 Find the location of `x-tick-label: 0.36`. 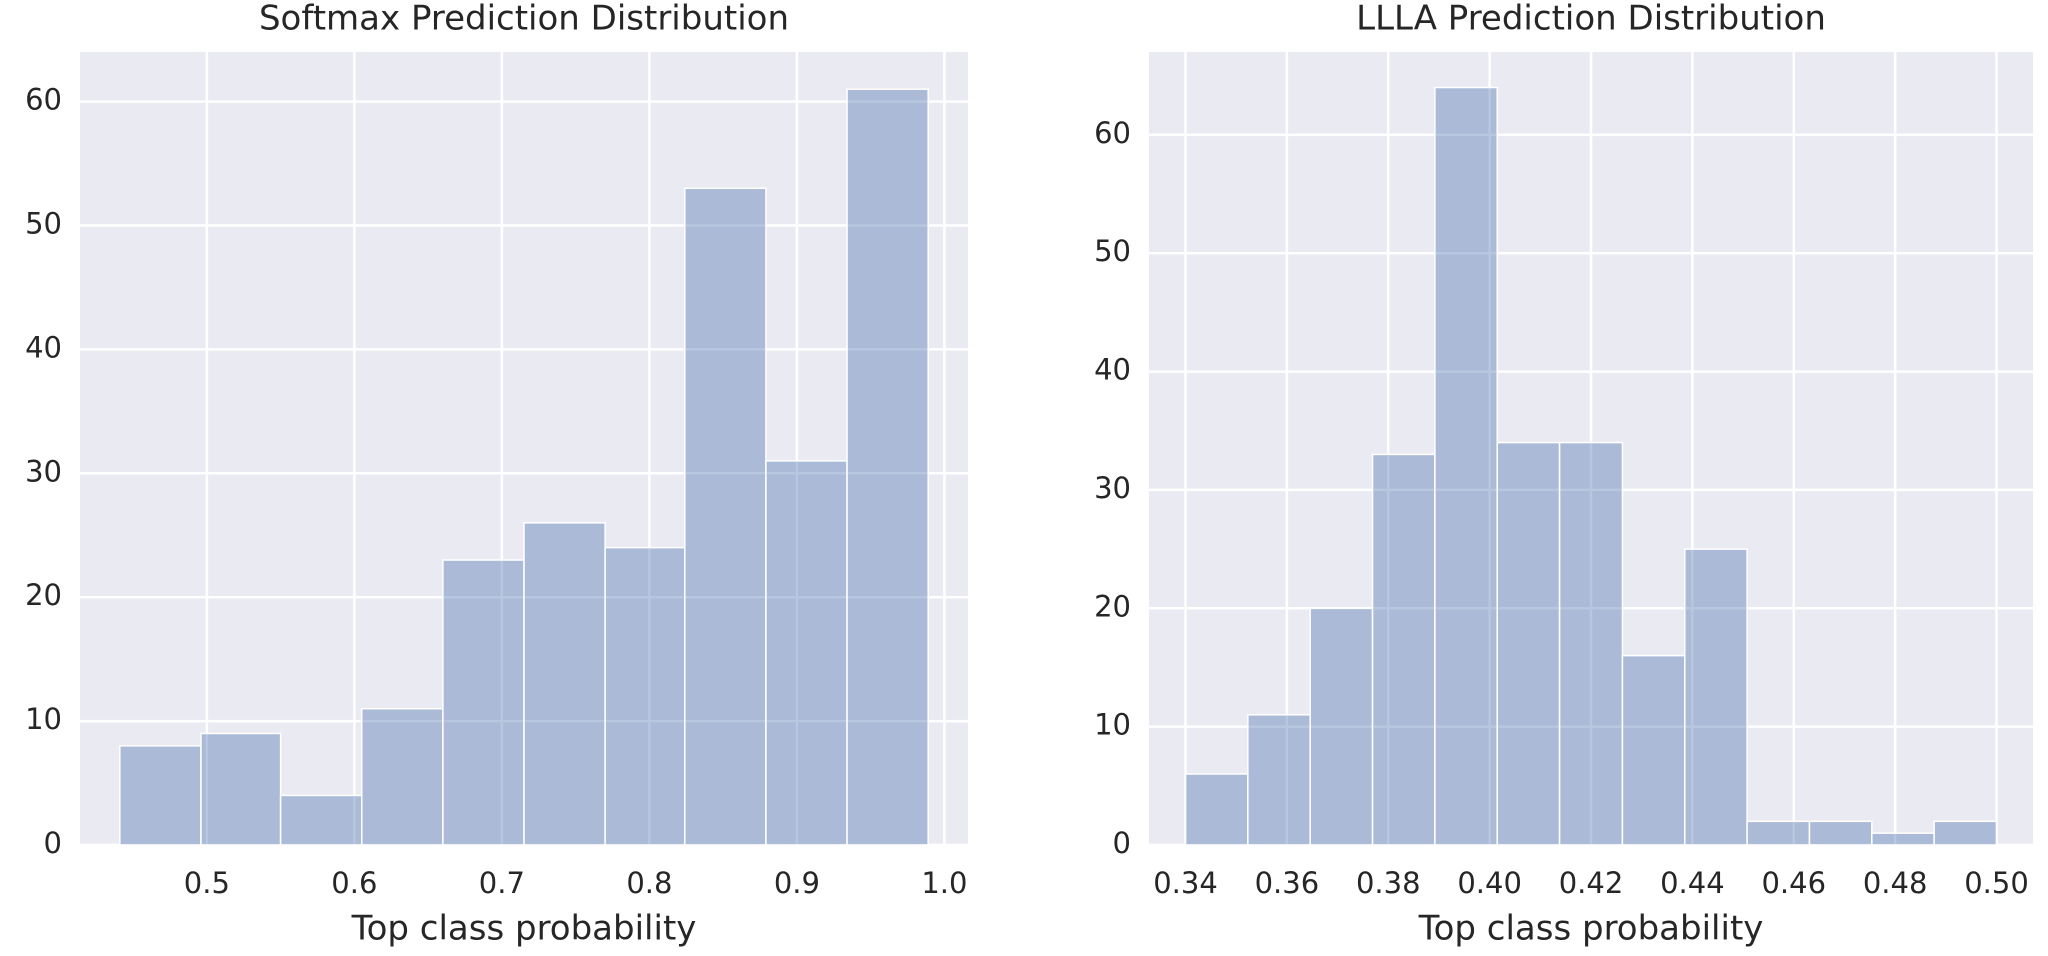

x-tick-label: 0.36 is located at coordinates (1287, 883).